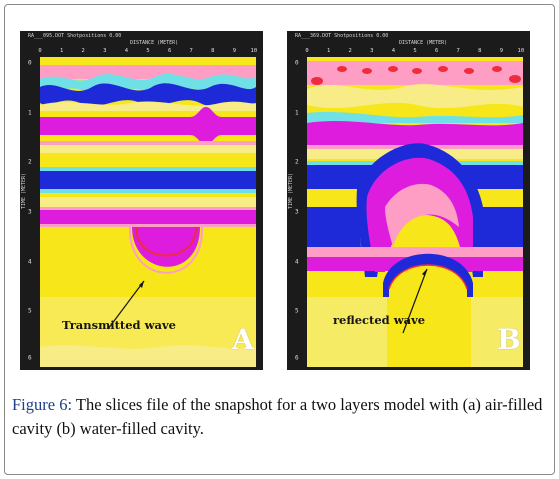 The image size is (559, 479). I want to click on panel-b-x-ticks: 0 1 2 3 4 5 6 7 8 9 10, so click(415, 52).